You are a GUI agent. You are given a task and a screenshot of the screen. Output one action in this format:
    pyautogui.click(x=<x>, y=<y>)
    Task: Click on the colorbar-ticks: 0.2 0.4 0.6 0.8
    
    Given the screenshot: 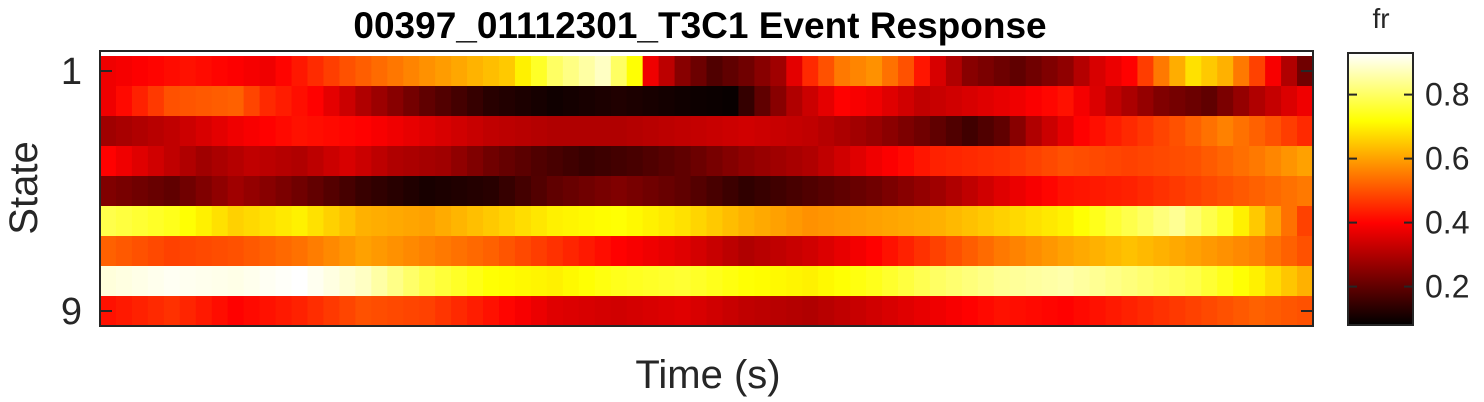 What is the action you would take?
    pyautogui.click(x=1408, y=191)
    